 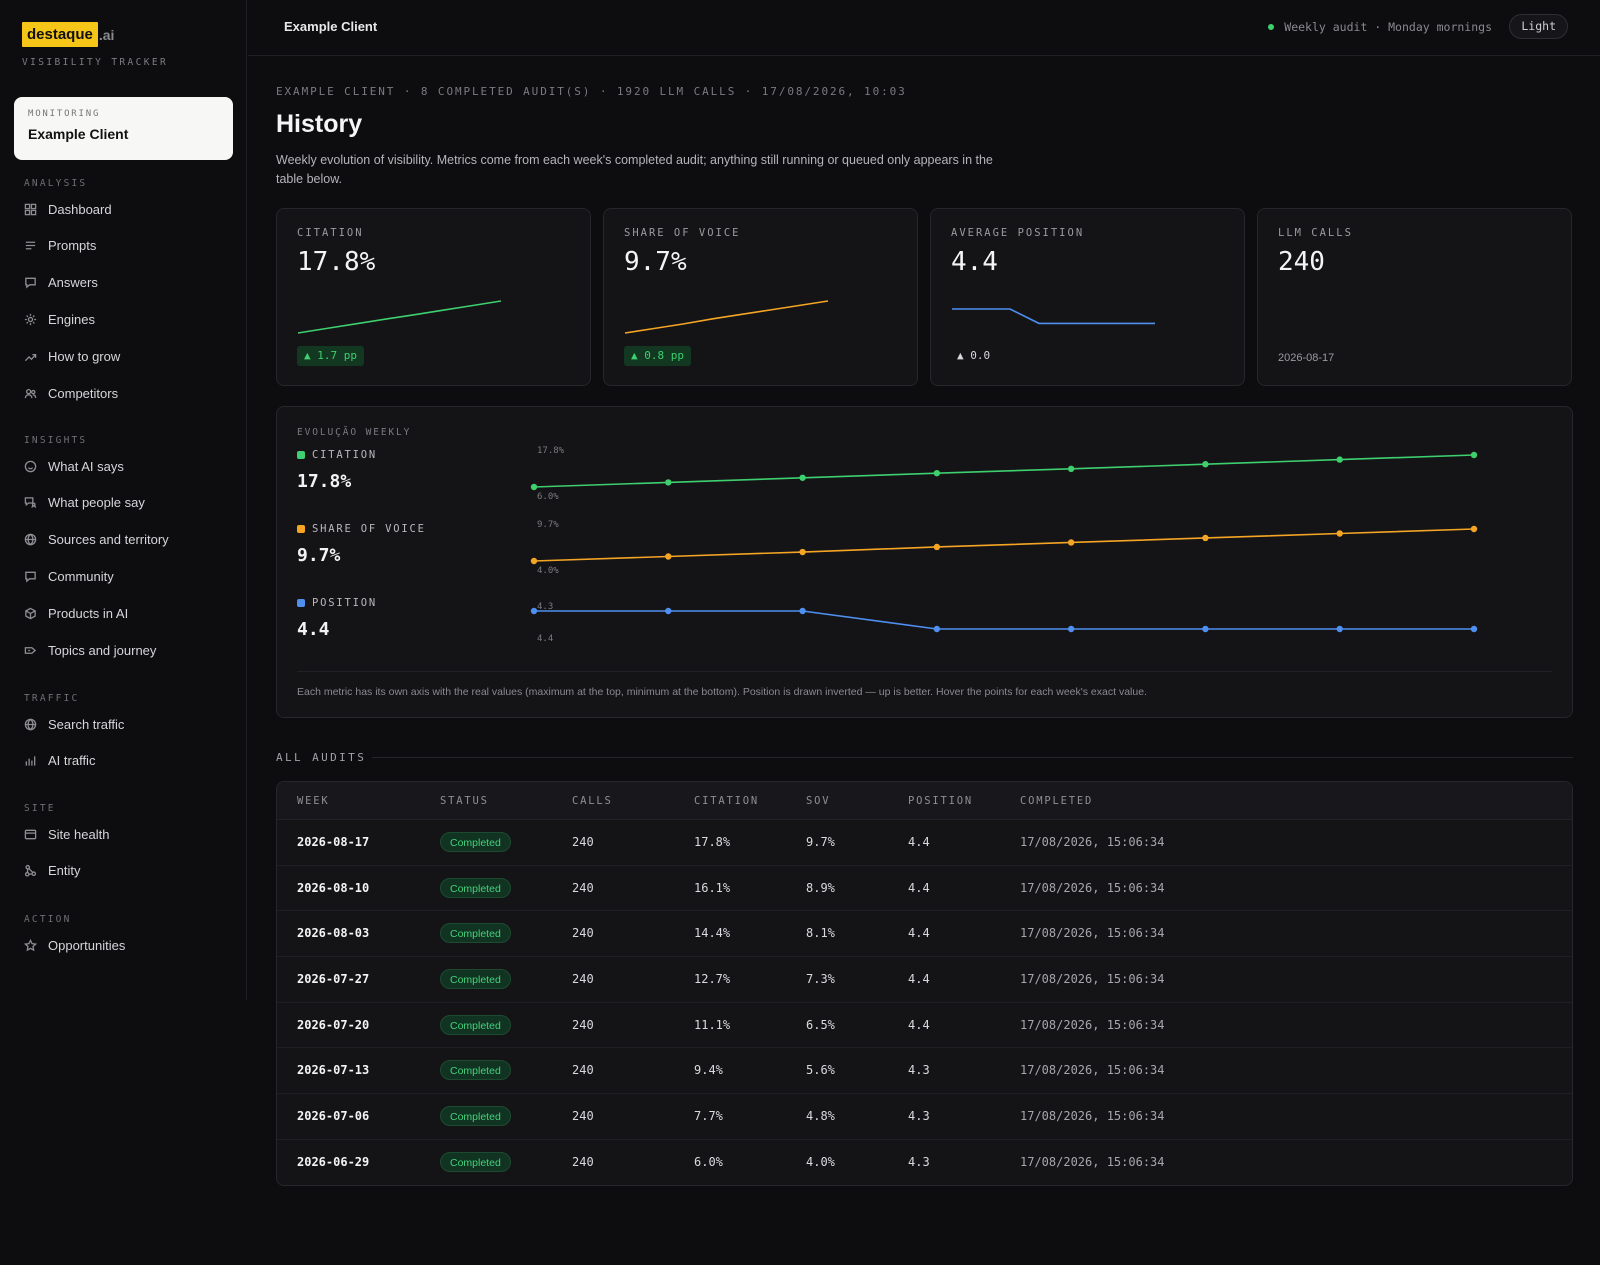 What do you see at coordinates (802, 552) in the screenshot?
I see `data-point: 2026-07-13: 5.6` at bounding box center [802, 552].